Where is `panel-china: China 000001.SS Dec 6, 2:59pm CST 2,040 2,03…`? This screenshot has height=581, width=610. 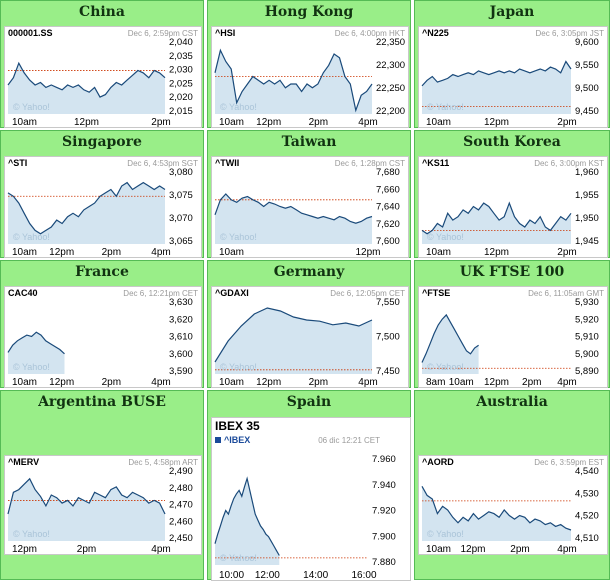 panel-china: China 000001.SS Dec 6, 2:59pm CST 2,040 2,03… is located at coordinates (102, 64).